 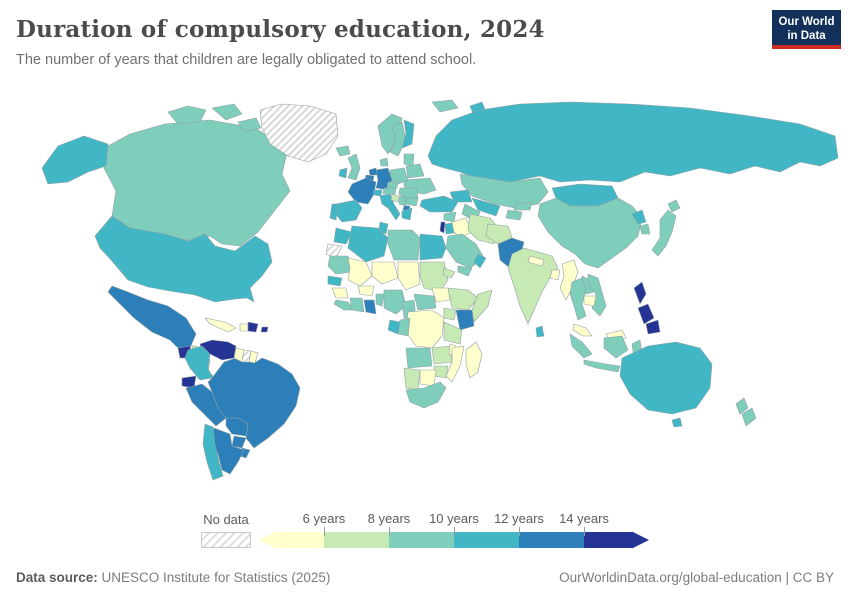 I want to click on country-chile, so click(x=213, y=452).